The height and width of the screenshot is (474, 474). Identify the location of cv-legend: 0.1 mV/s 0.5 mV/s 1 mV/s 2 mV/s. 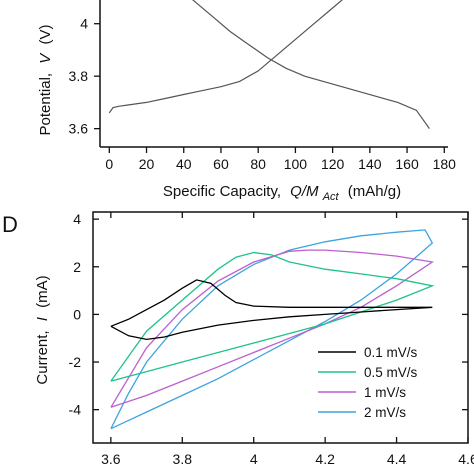
(368, 382).